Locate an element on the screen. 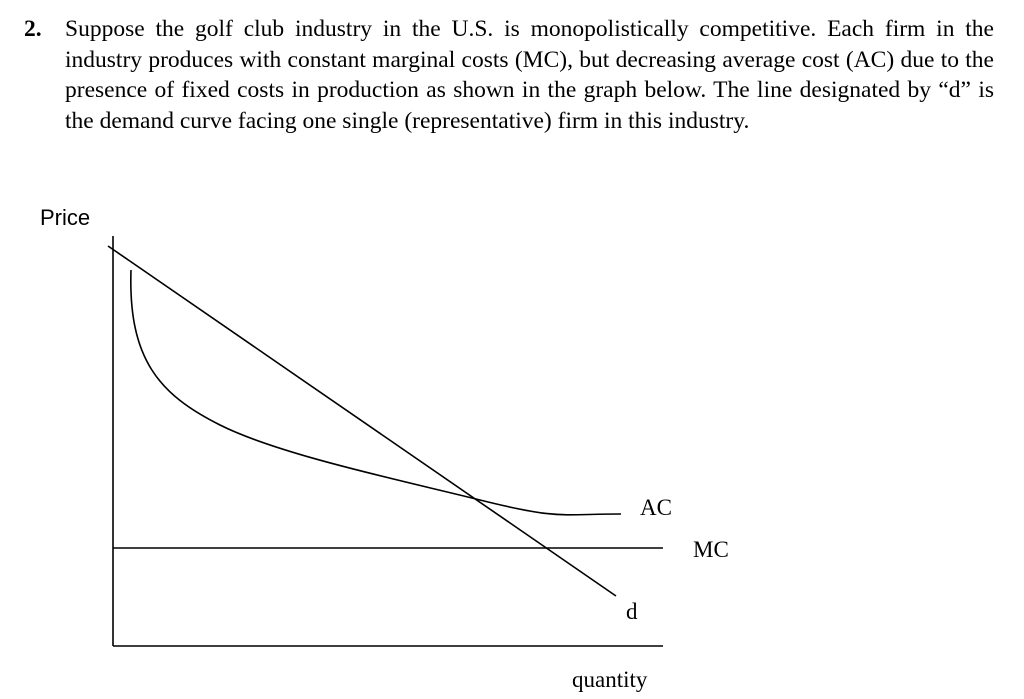 This screenshot has height=699, width=1024. question-number: 2. is located at coordinates (33, 29).